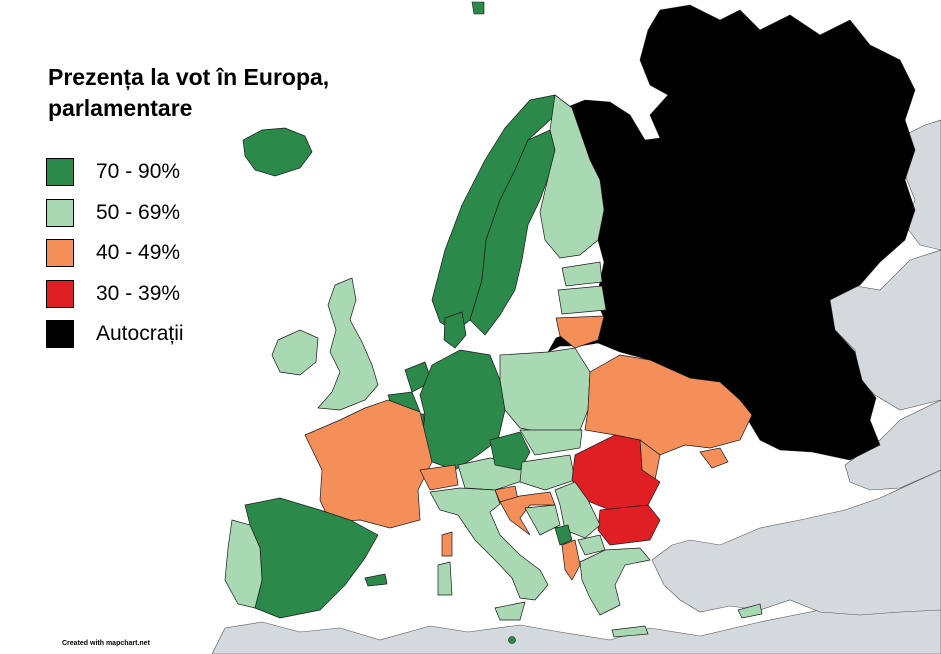 The image size is (941, 654). I want to click on legend-item: 50 - 69%, so click(115, 213).